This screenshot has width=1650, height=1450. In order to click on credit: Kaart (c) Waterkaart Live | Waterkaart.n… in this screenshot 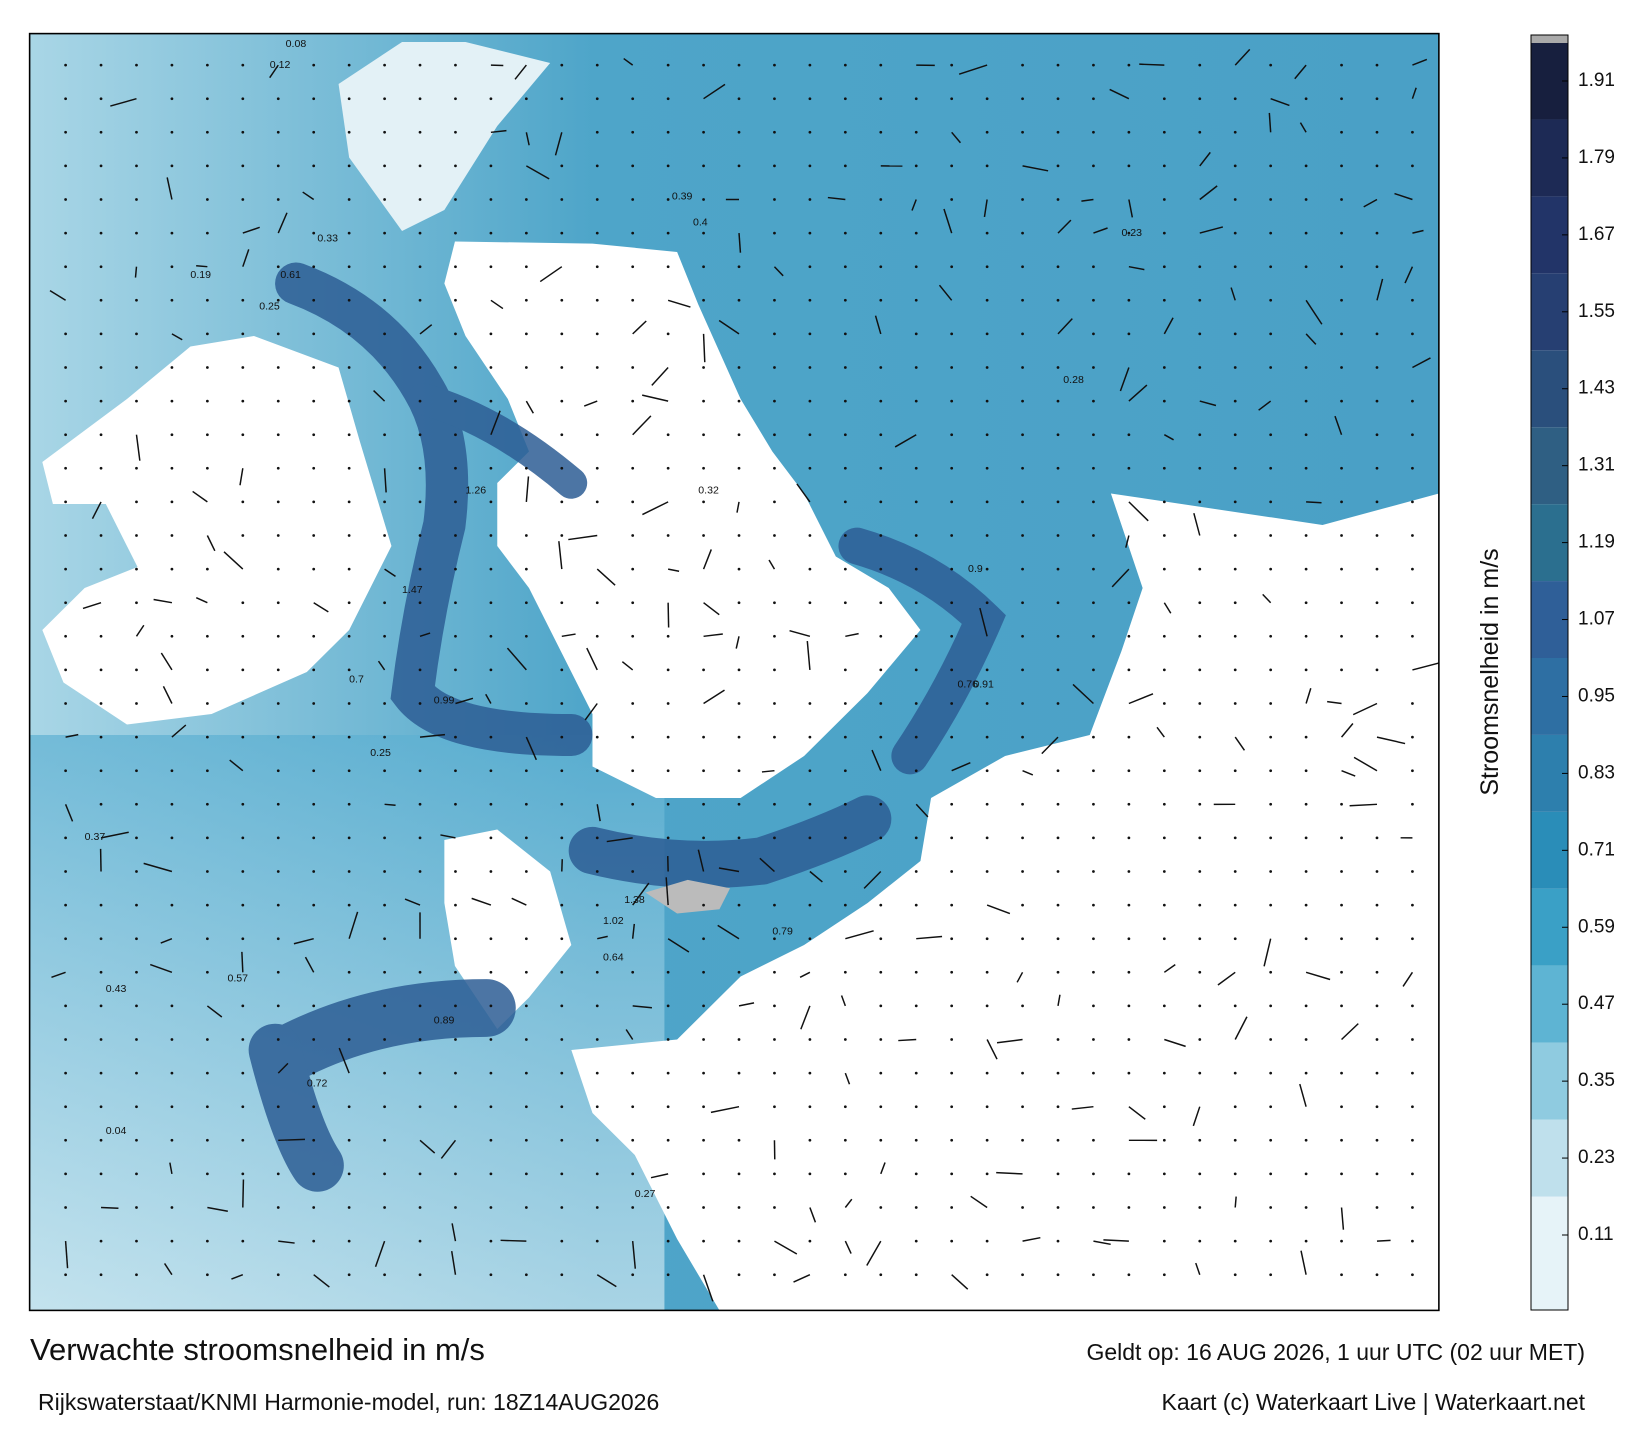, I will do `click(1373, 1402)`.